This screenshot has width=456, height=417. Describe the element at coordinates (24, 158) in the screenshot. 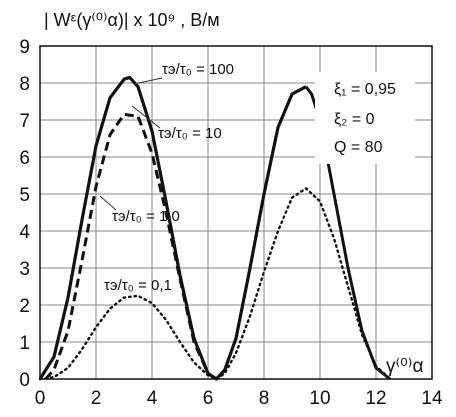

I see `y-tick-label: 6` at that location.